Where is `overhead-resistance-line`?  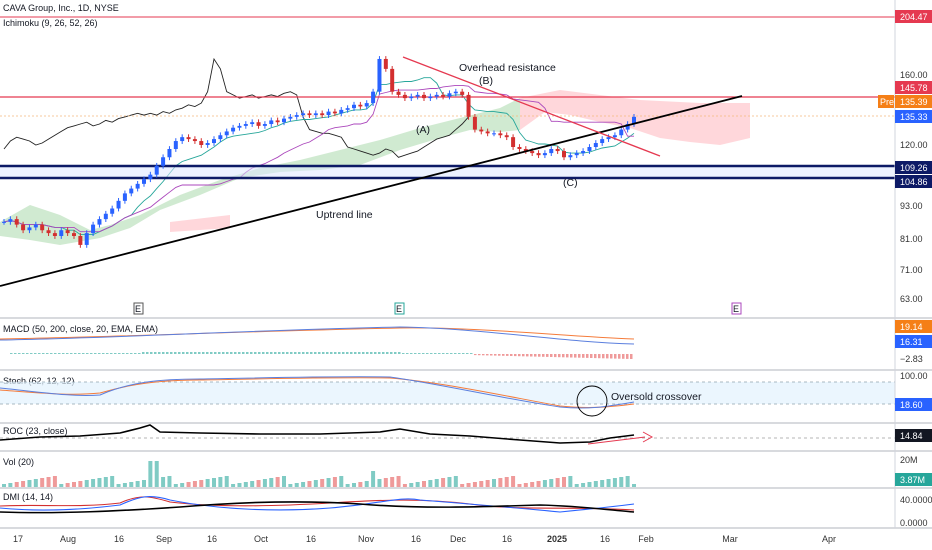 overhead-resistance-line is located at coordinates (531, 106).